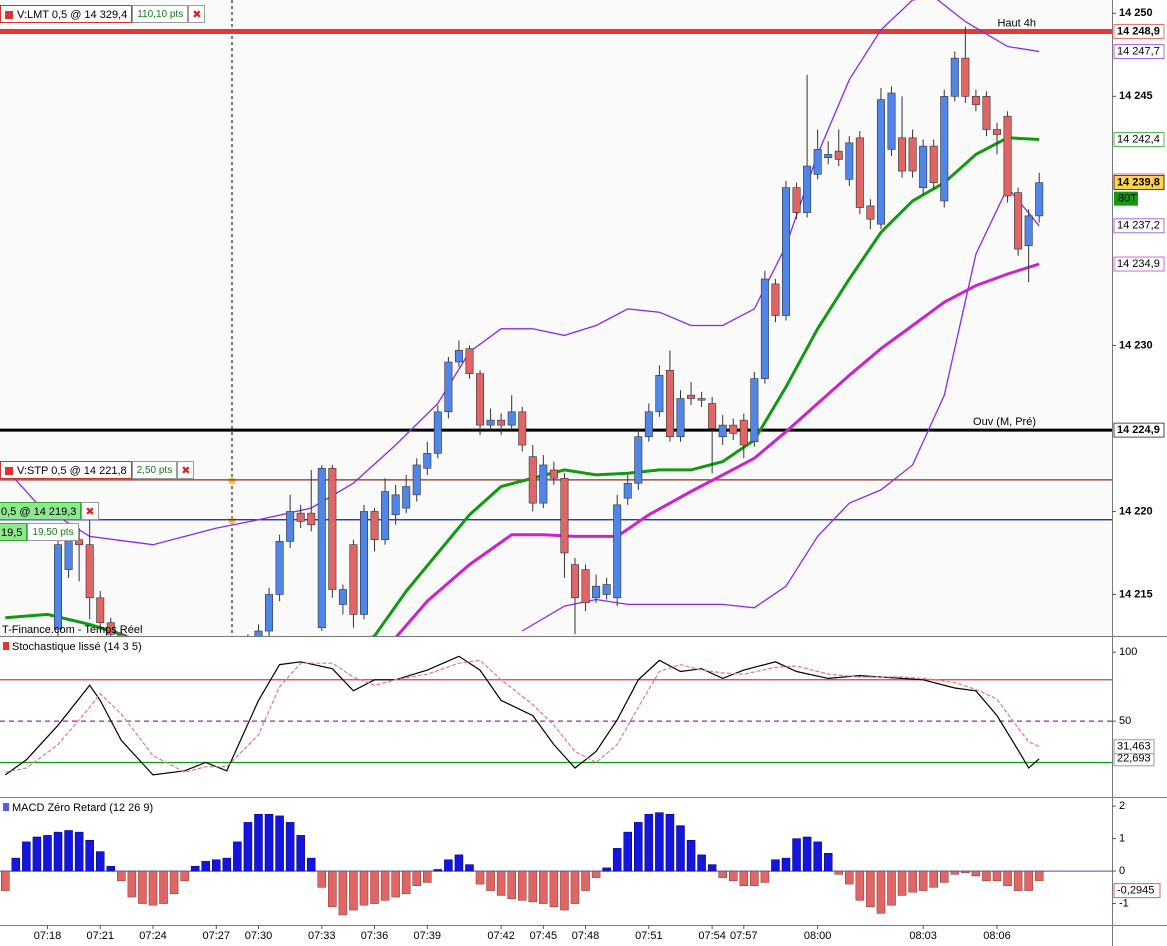 The width and height of the screenshot is (1167, 946). Describe the element at coordinates (997, 936) in the screenshot. I see `x-tick-label: 08:06` at that location.